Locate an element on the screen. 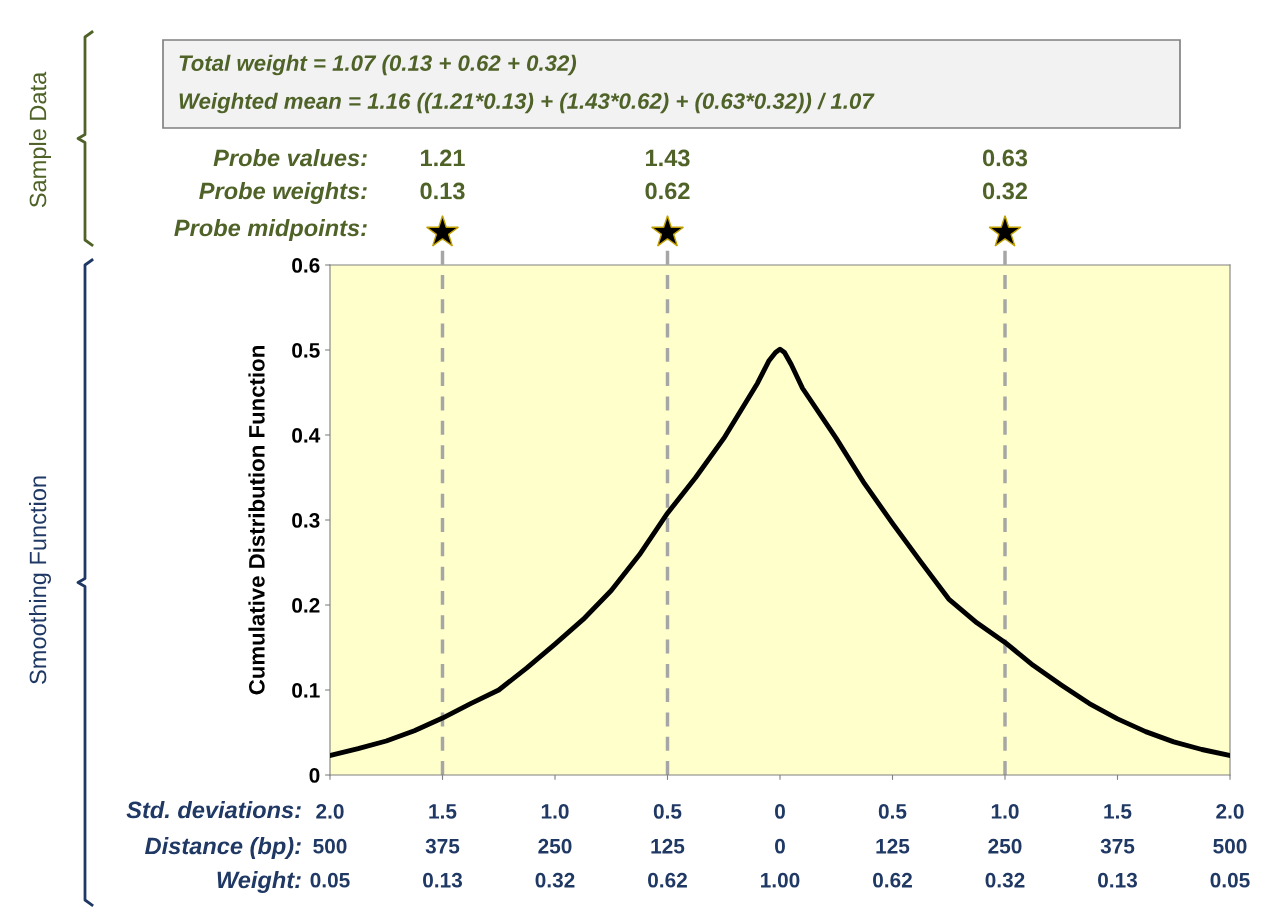 This screenshot has width=1278, height=920. text: 1.21 is located at coordinates (443, 158).